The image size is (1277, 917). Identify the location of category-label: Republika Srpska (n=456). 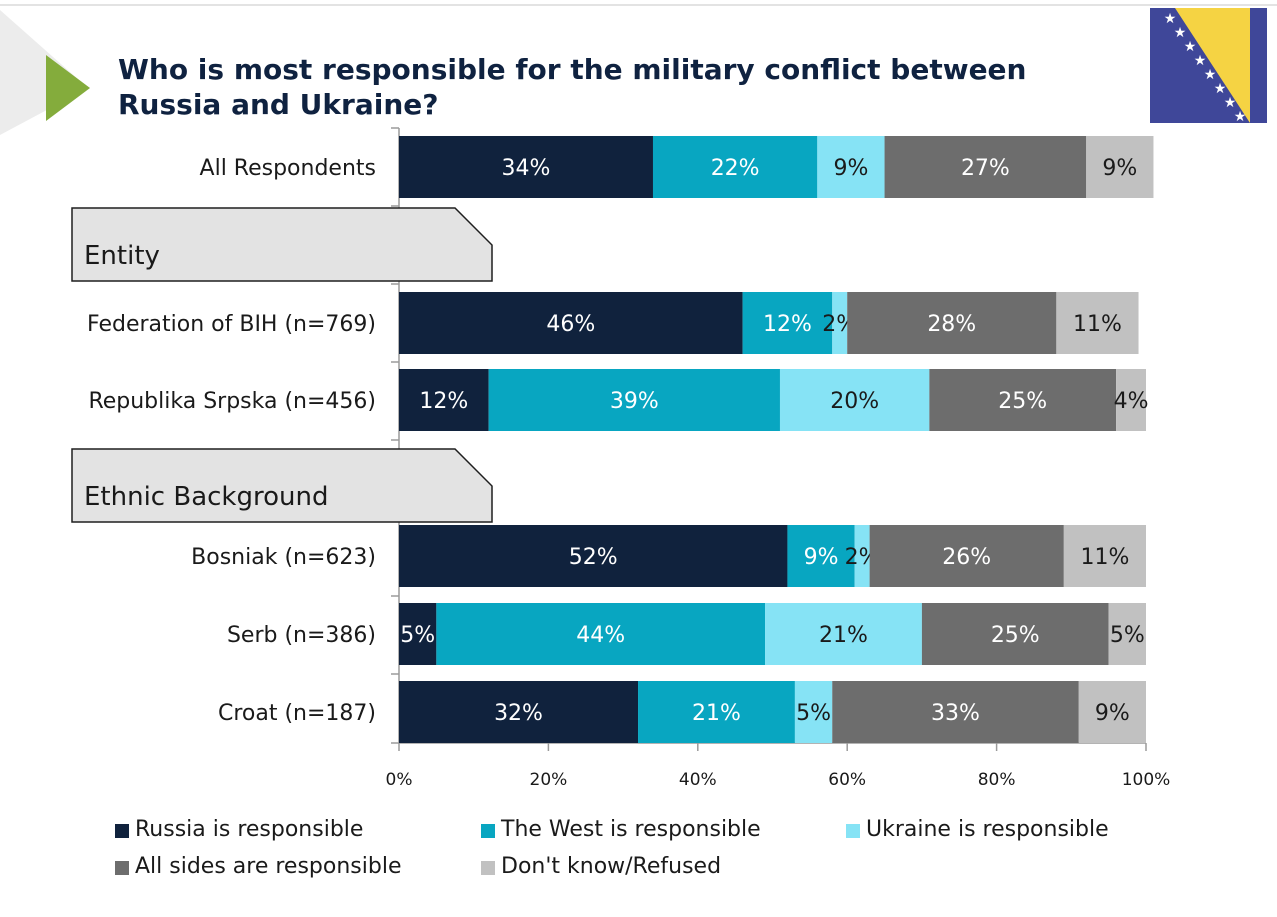
(232, 401).